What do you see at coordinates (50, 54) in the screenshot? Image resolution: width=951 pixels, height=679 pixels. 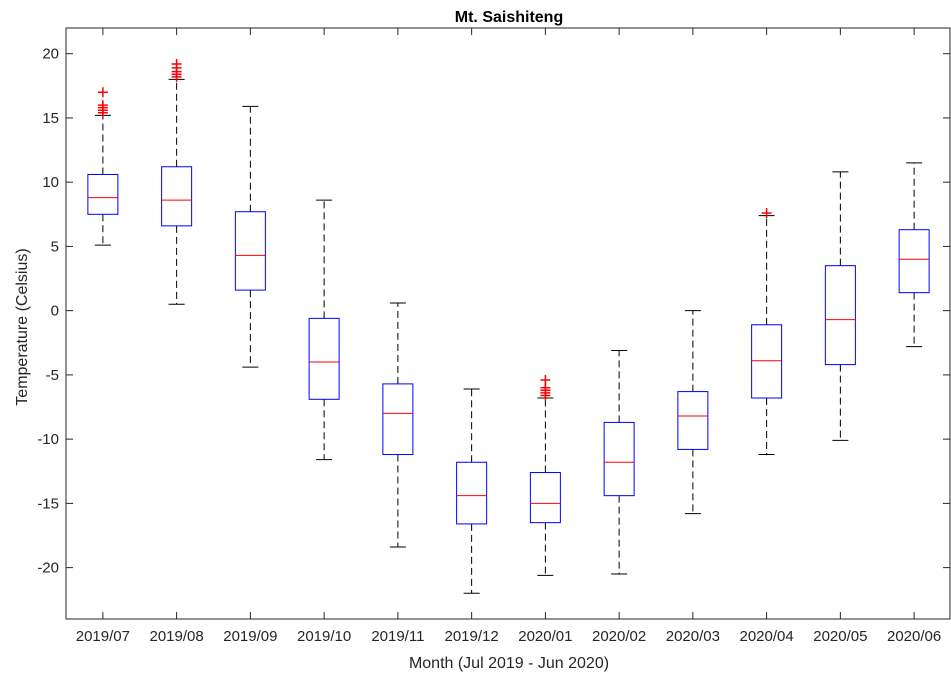 I see `y-tick-label: 20` at bounding box center [50, 54].